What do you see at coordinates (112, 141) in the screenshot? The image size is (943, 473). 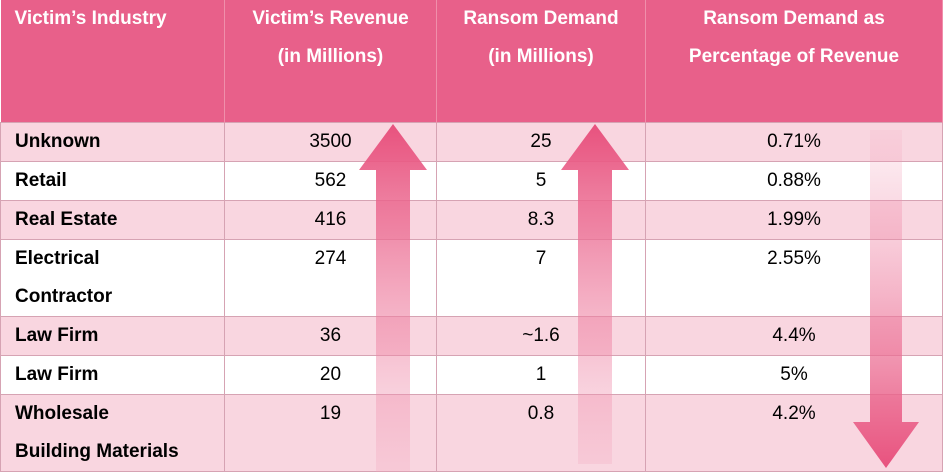 I see `industry-cell: Unknown` at bounding box center [112, 141].